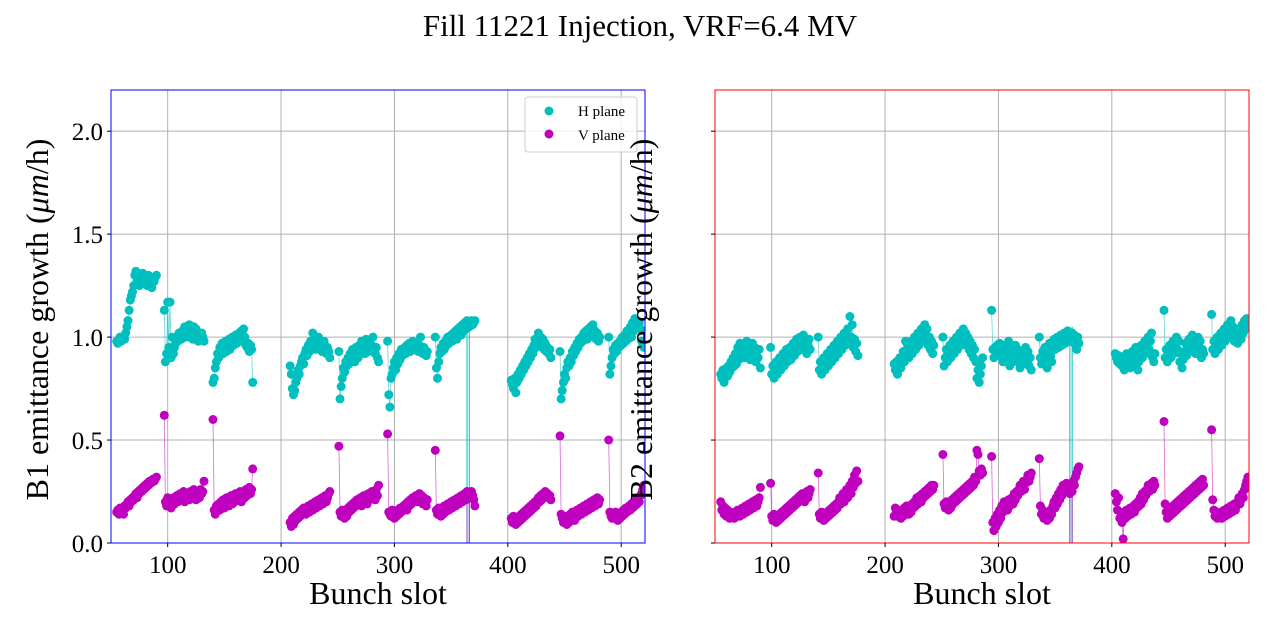 Image resolution: width=1280 pixels, height=640 pixels. What do you see at coordinates (621, 565) in the screenshot?
I see `b1-x-tick-label: 500` at bounding box center [621, 565].